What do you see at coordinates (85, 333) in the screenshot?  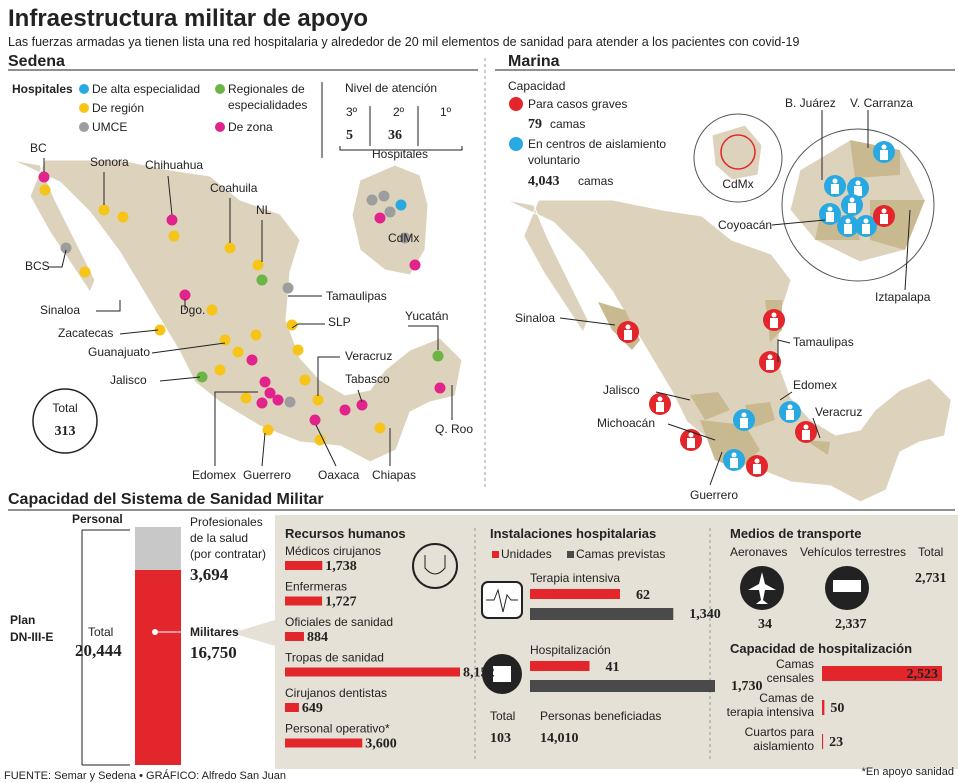 I see `label: Zacatecas` at bounding box center [85, 333].